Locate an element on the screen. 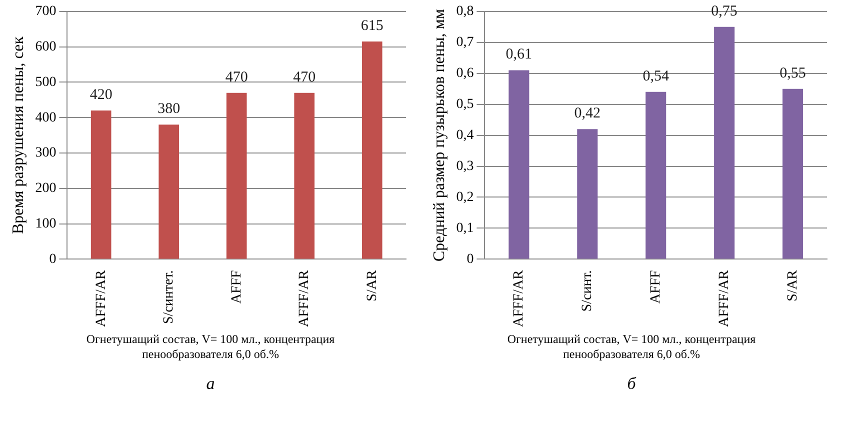 The height and width of the screenshot is (421, 843). data-label: 0,55 is located at coordinates (793, 73).